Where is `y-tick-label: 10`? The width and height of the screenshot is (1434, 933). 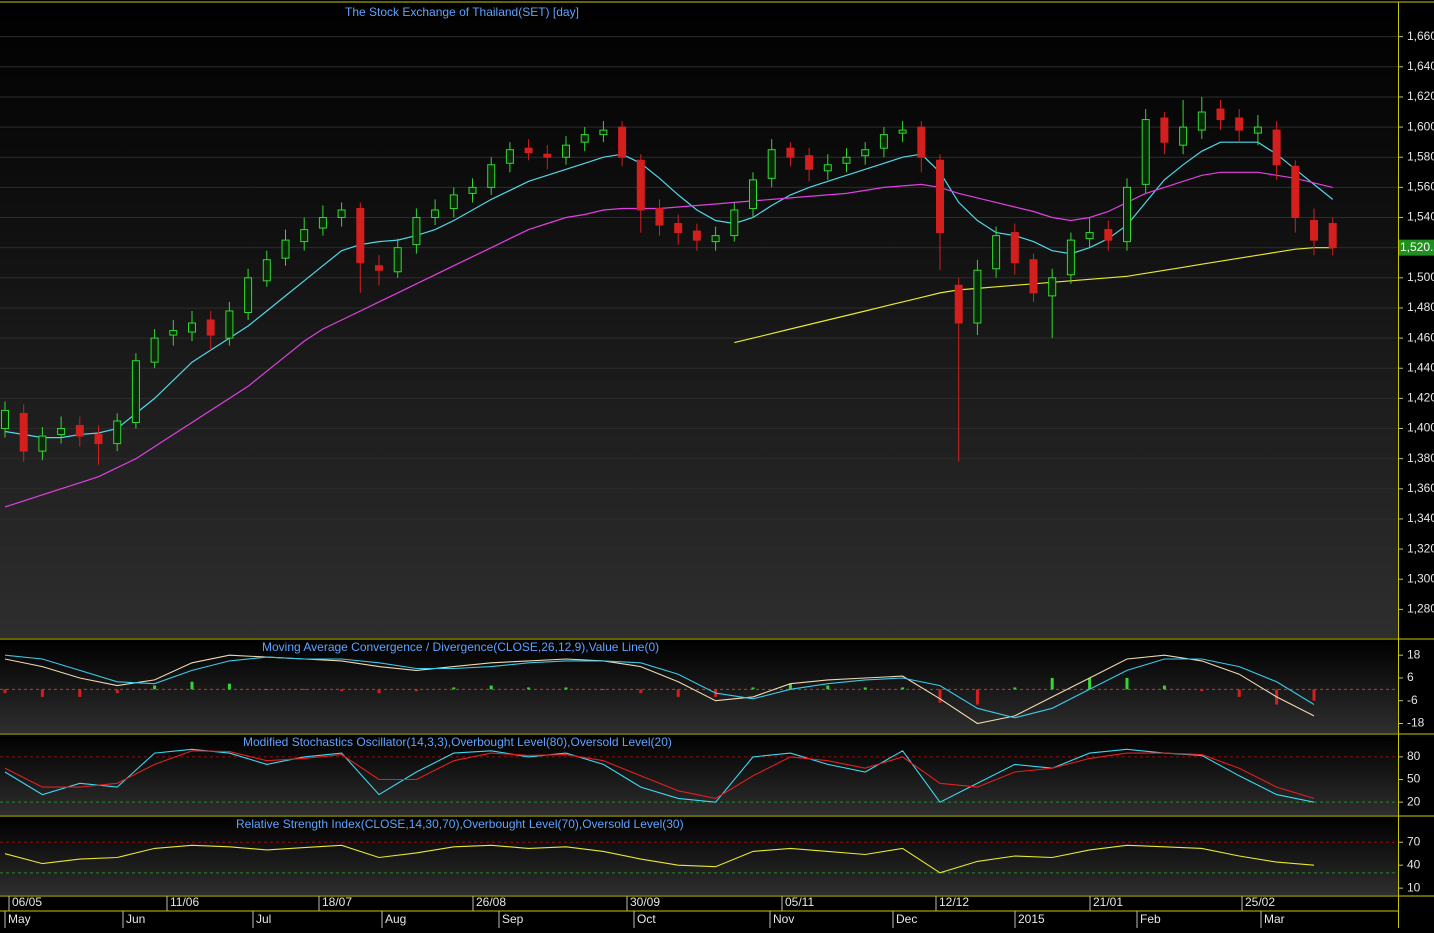
y-tick-label: 10 is located at coordinates (1414, 887).